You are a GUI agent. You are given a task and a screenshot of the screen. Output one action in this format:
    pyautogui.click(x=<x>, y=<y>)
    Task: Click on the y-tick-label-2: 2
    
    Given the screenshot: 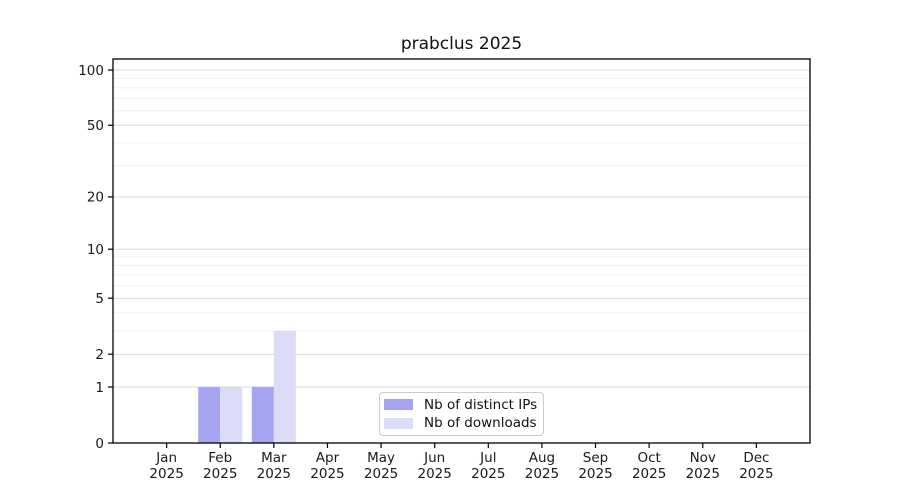 What is the action you would take?
    pyautogui.click(x=99, y=355)
    